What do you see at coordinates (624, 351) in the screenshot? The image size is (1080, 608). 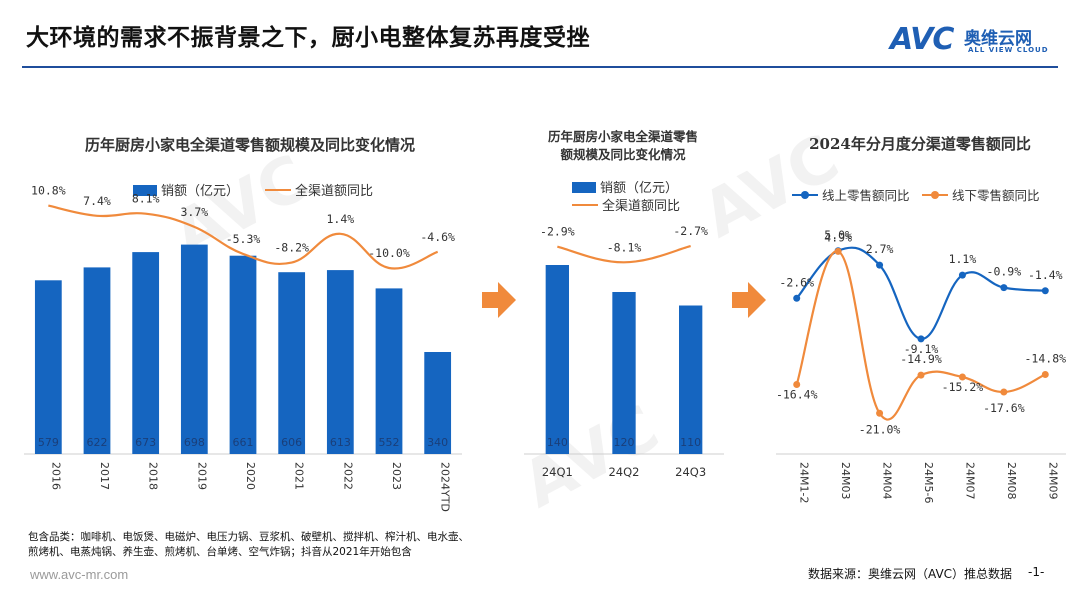 I see `chart2-svg: 140 24Q1 120 24Q2 110 24Q3 -2.9% -8.1% -2.7%` at bounding box center [624, 351].